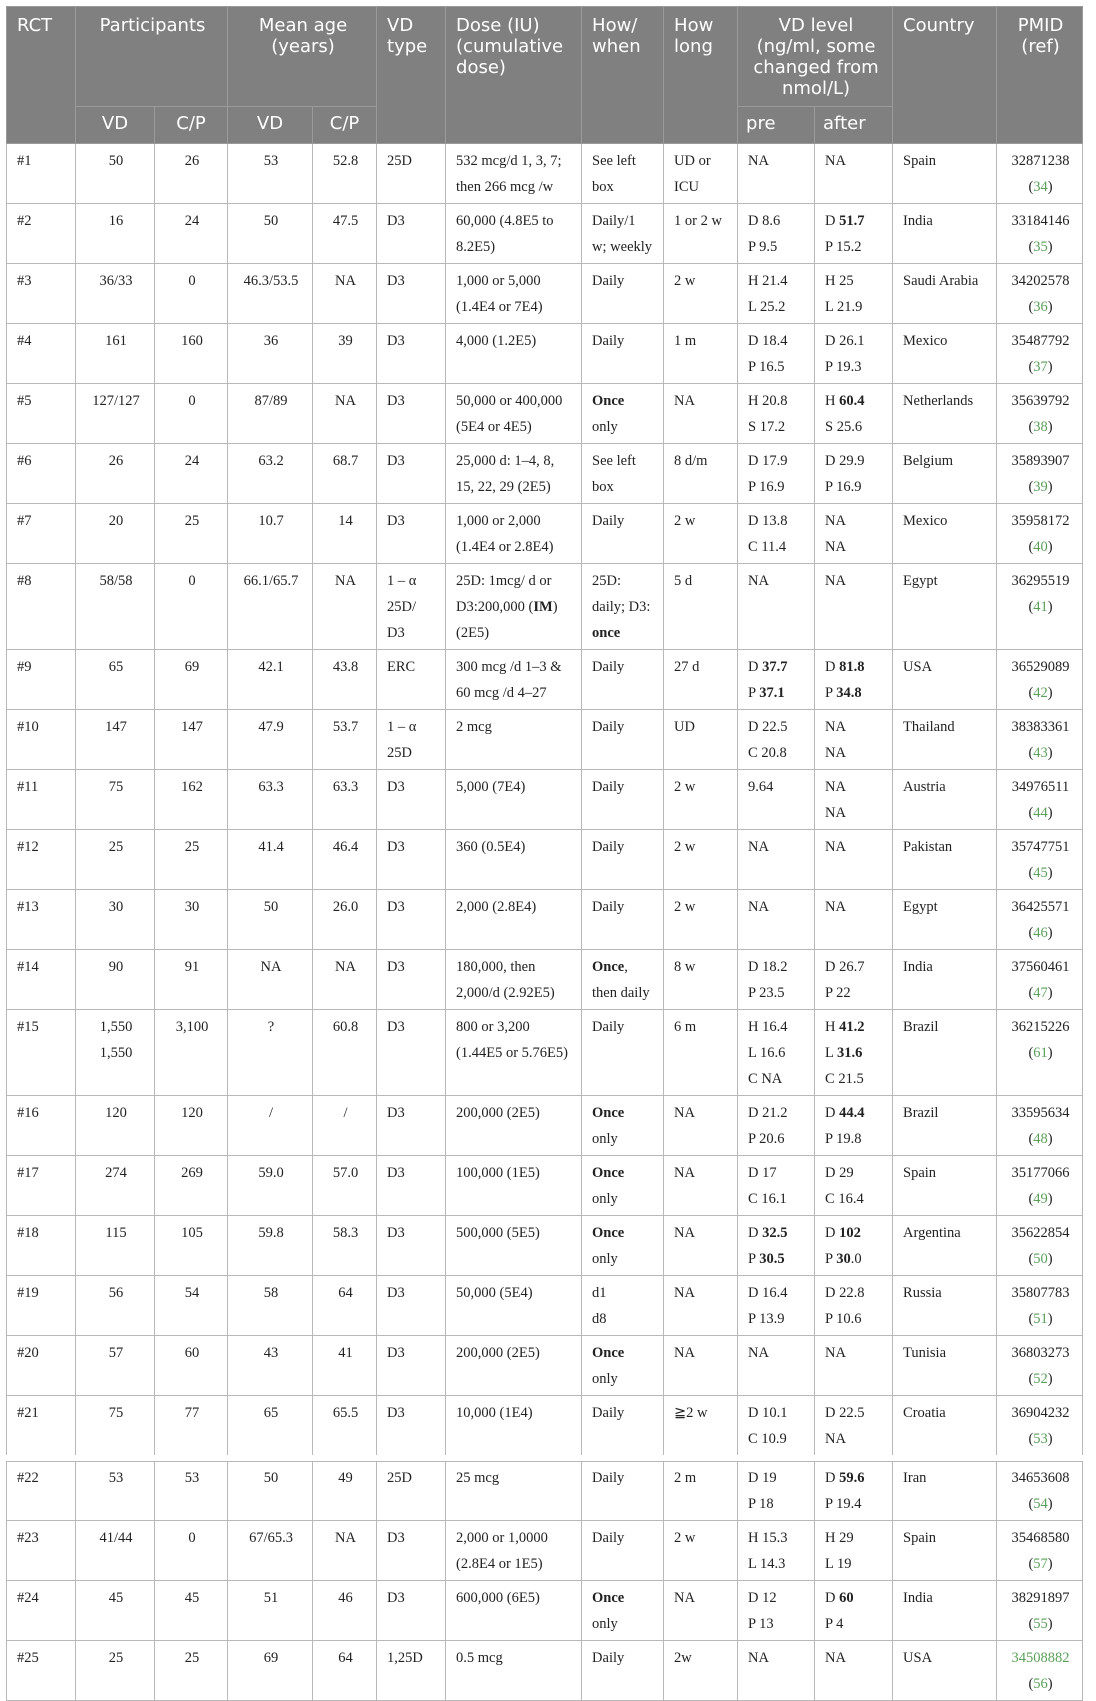 This screenshot has width=1096, height=1701. I want to click on rct-cell: #25, so click(41, 1670).